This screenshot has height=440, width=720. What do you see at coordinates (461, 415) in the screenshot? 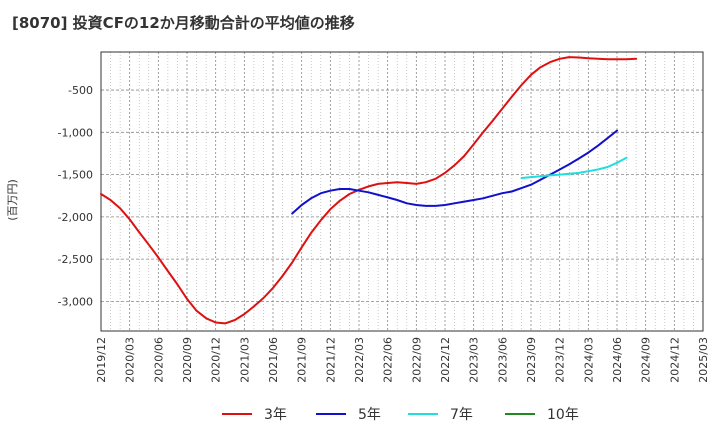
I see `legend-label: 7年` at bounding box center [461, 415].